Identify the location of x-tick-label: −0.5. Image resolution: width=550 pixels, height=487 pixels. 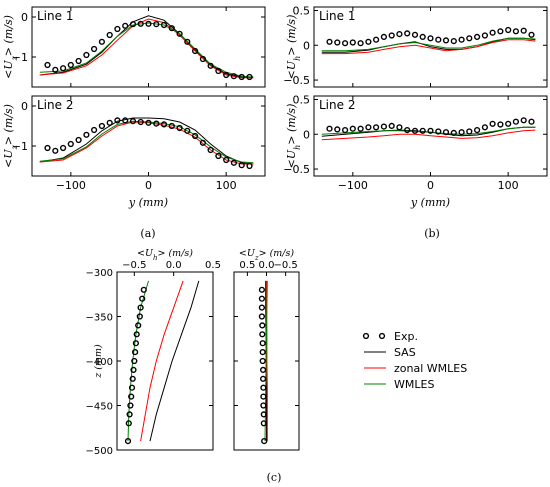
(134, 265).